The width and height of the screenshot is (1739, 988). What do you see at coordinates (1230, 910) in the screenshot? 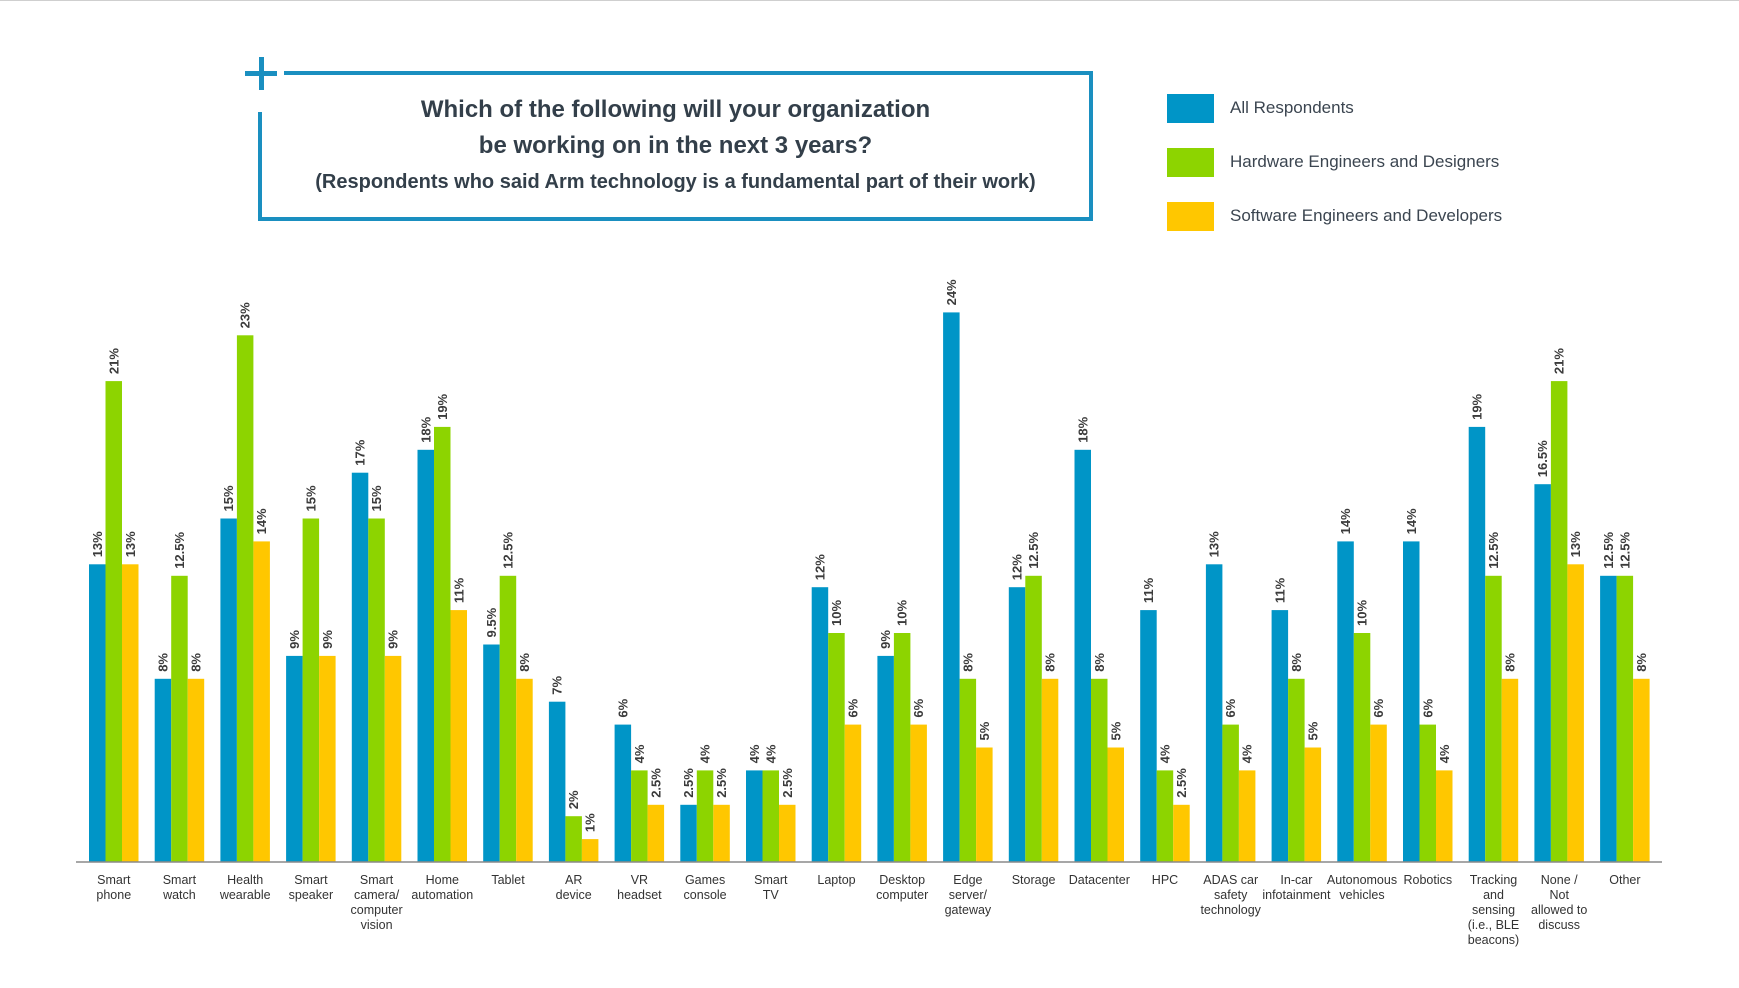
I see `category-label: technology` at bounding box center [1230, 910].